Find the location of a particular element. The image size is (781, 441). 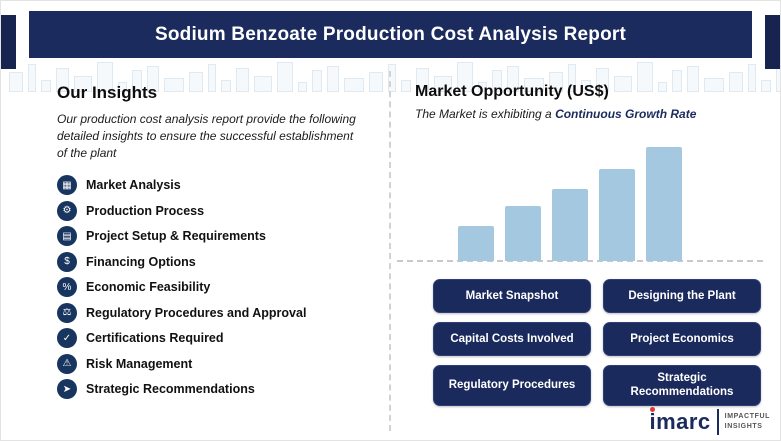

bar-chart is located at coordinates (573, 204).